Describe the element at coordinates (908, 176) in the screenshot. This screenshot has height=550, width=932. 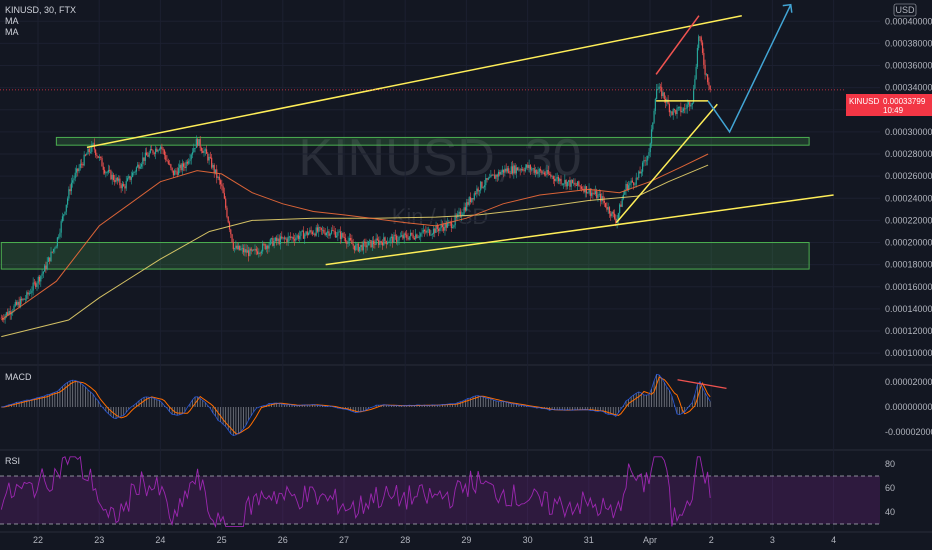
I see `price-tick-label: 0.00026000` at that location.